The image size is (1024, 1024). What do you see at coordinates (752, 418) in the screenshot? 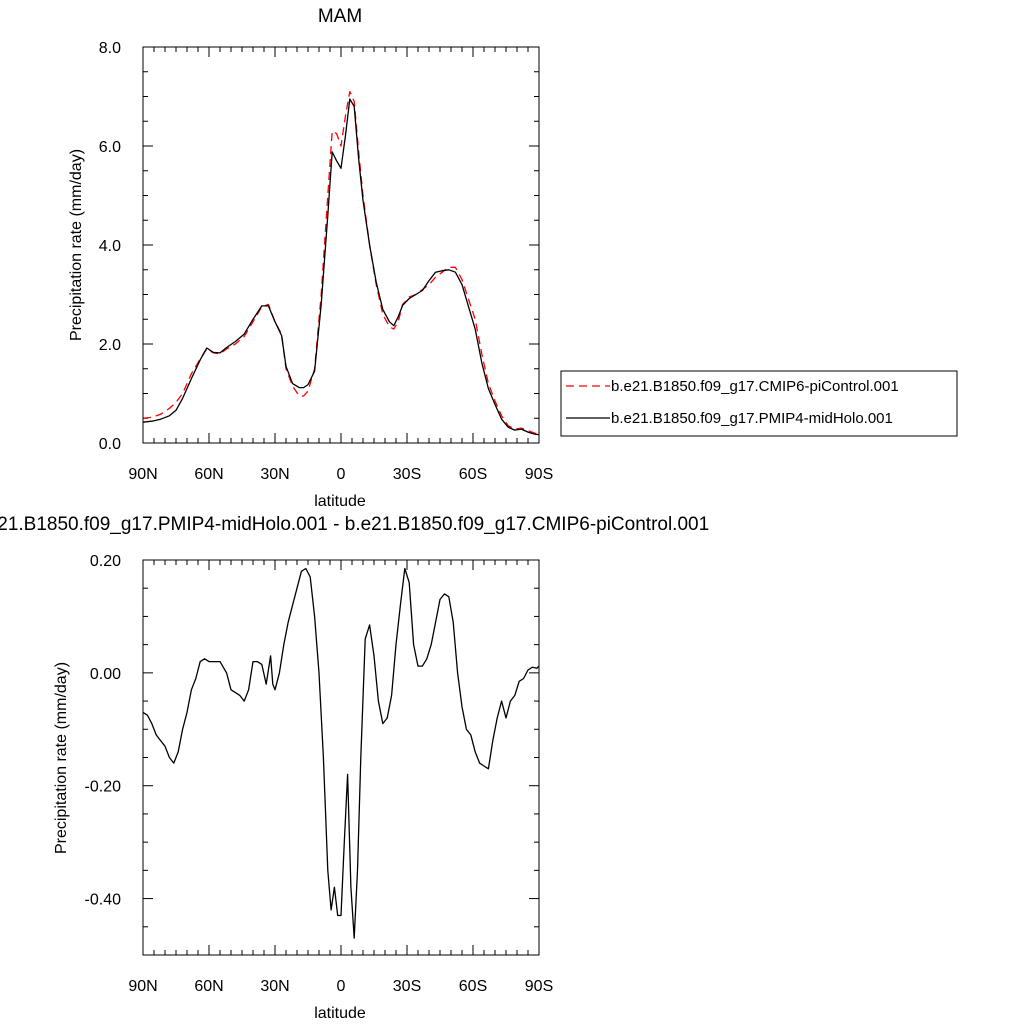
I see `legend-label-midholo: b.e21.B1850.f09_g17.PMIP4-midHolo.001` at bounding box center [752, 418].